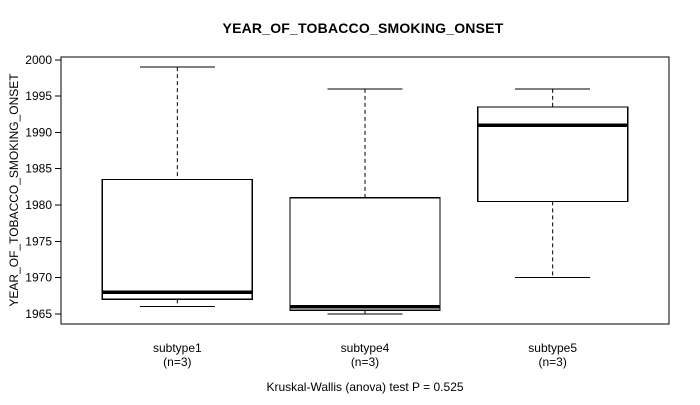 The height and width of the screenshot is (405, 700). What do you see at coordinates (43, 187) in the screenshot?
I see `y-axis: 1965 1970 1975 1980 1985 1990 1995 2000` at bounding box center [43, 187].